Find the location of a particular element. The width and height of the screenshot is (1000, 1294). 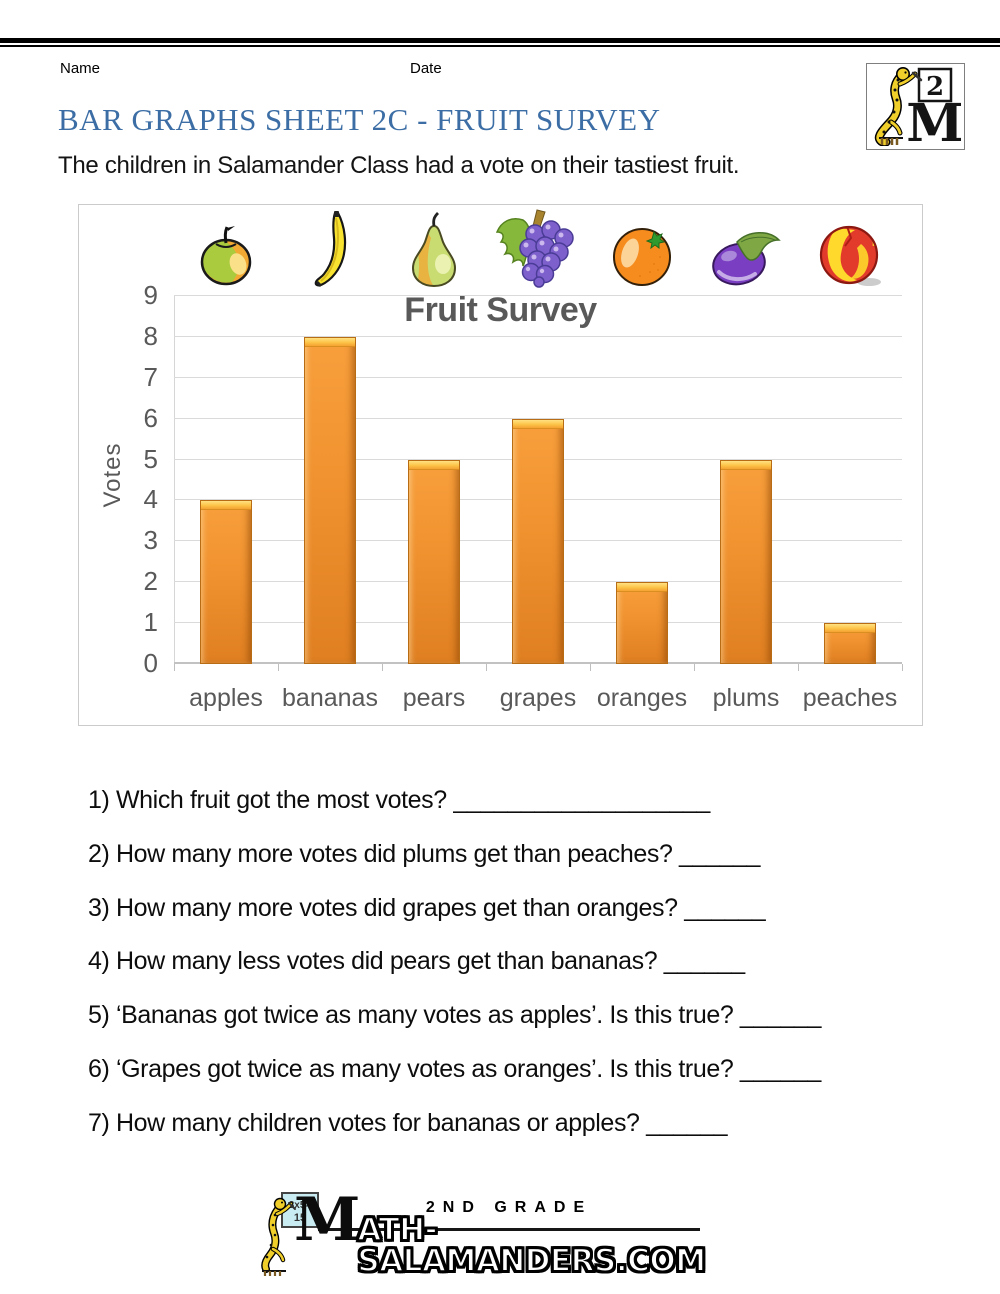

name-label: Name is located at coordinates (80, 68).